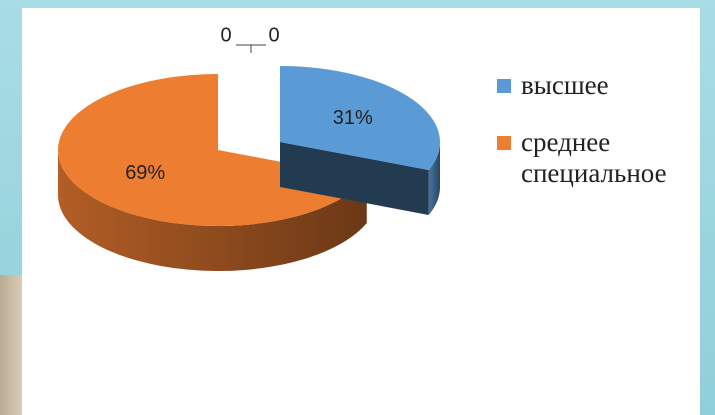  Describe the element at coordinates (145, 173) in the screenshot. I see `data-label: 69%` at that location.